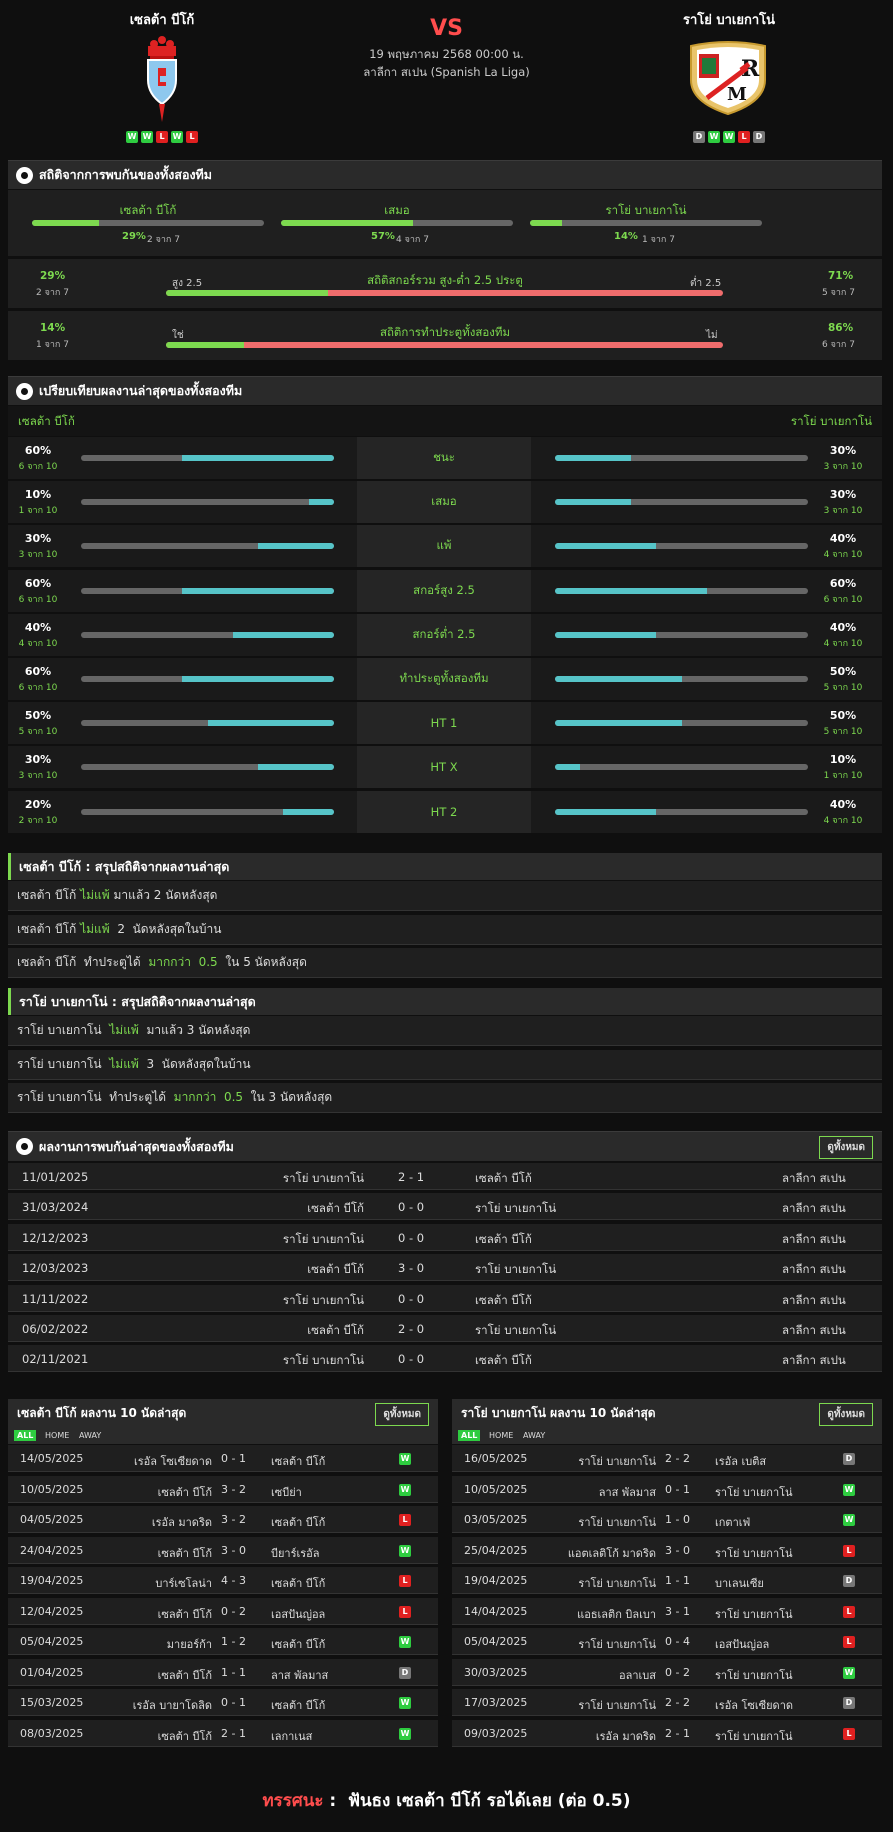 Image resolution: width=893 pixels, height=1832 pixels. Describe the element at coordinates (667, 1672) in the screenshot. I see `result-row: 30/03/2025 อลาเบส 0 - 2 ราโย่ บาเยกาโน่ W` at that location.